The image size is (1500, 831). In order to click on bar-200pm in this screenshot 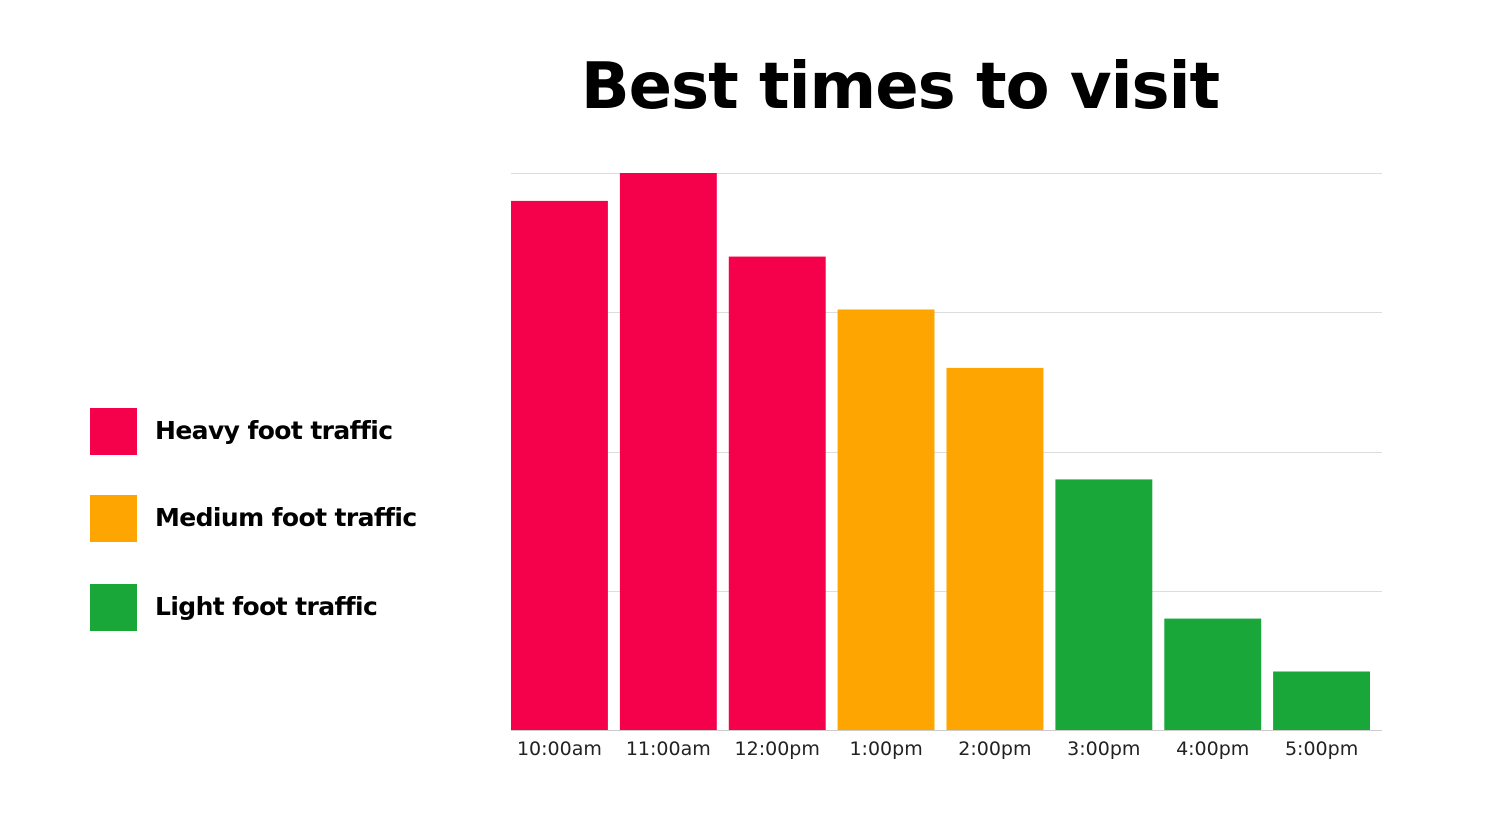, I will do `click(995, 548)`.